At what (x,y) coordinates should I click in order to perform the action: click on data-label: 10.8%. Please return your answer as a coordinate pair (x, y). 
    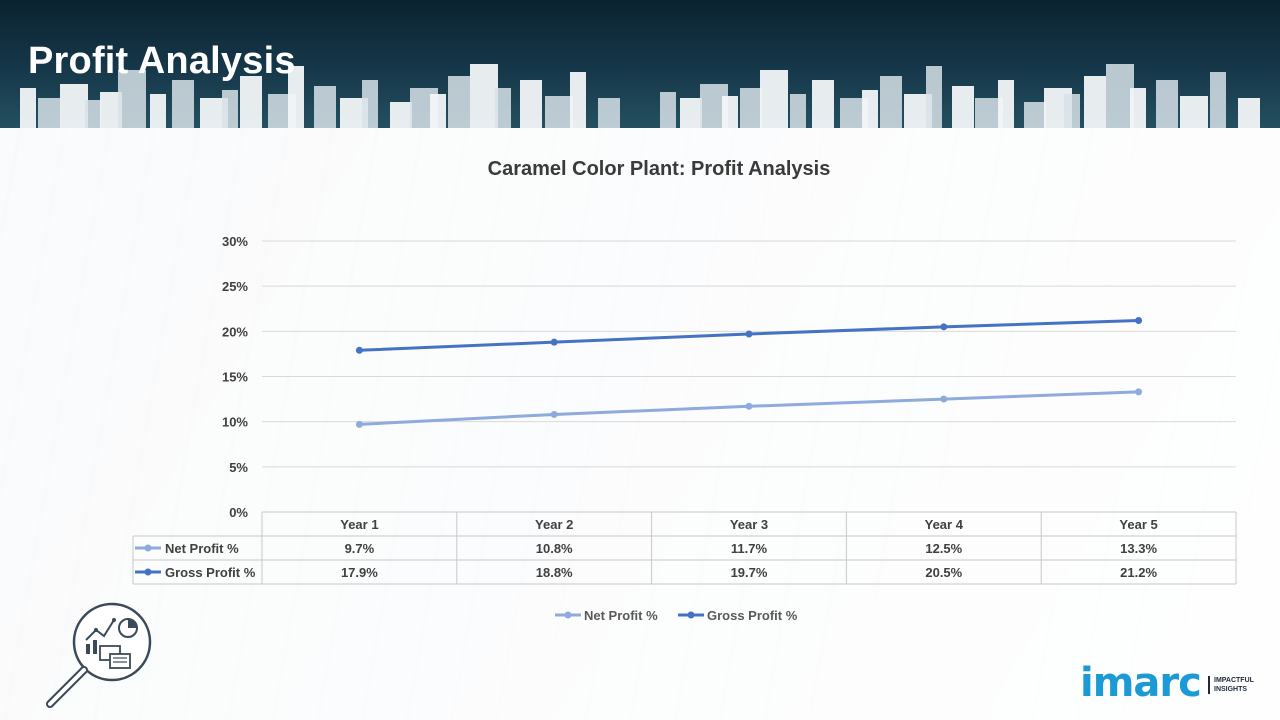
    Looking at the image, I should click on (554, 548).